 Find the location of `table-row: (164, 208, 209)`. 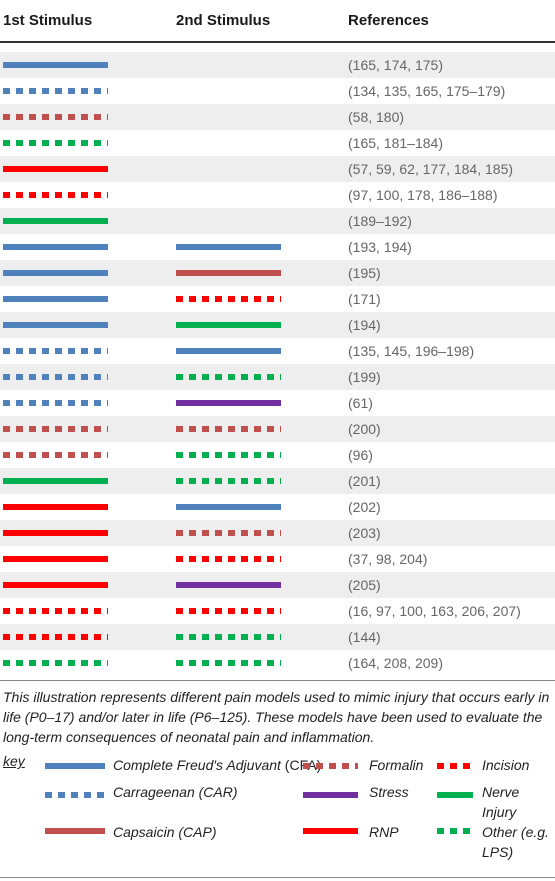

table-row: (164, 208, 209) is located at coordinates (277, 663).